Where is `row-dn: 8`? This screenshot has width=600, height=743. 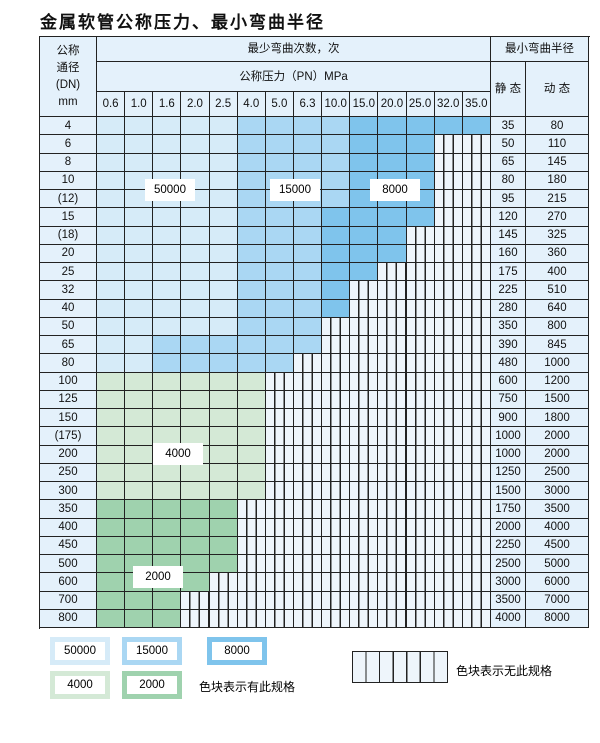
row-dn: 8 is located at coordinates (68, 162).